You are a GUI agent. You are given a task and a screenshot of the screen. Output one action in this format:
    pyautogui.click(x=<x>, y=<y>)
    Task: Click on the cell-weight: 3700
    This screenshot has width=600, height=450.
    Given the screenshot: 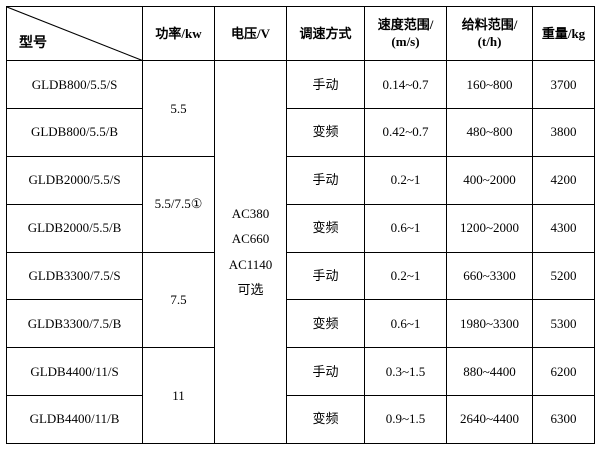 What is the action you would take?
    pyautogui.click(x=563, y=85)
    